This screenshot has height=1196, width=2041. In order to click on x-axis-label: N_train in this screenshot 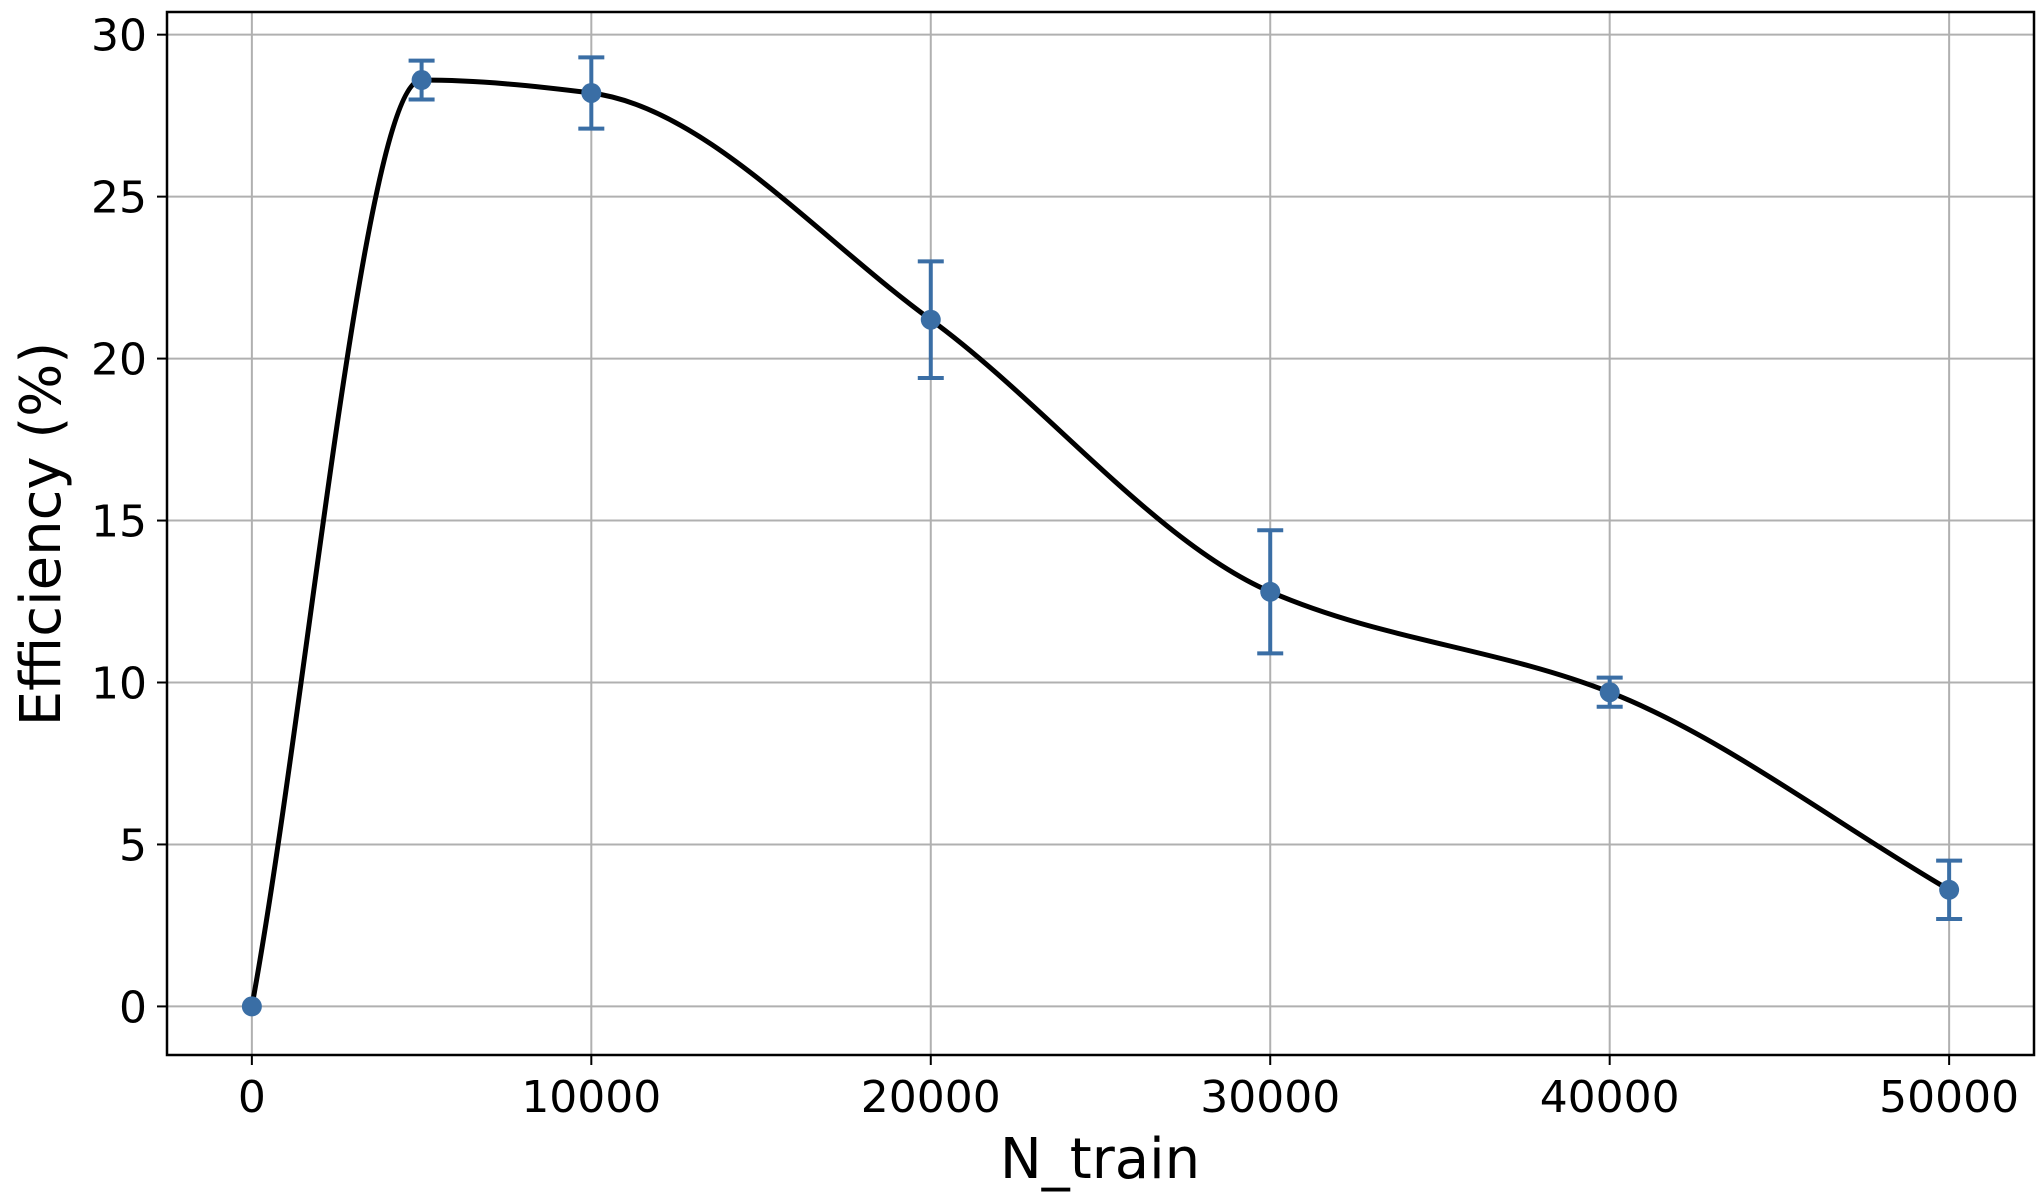, I will do `click(1100, 1159)`.